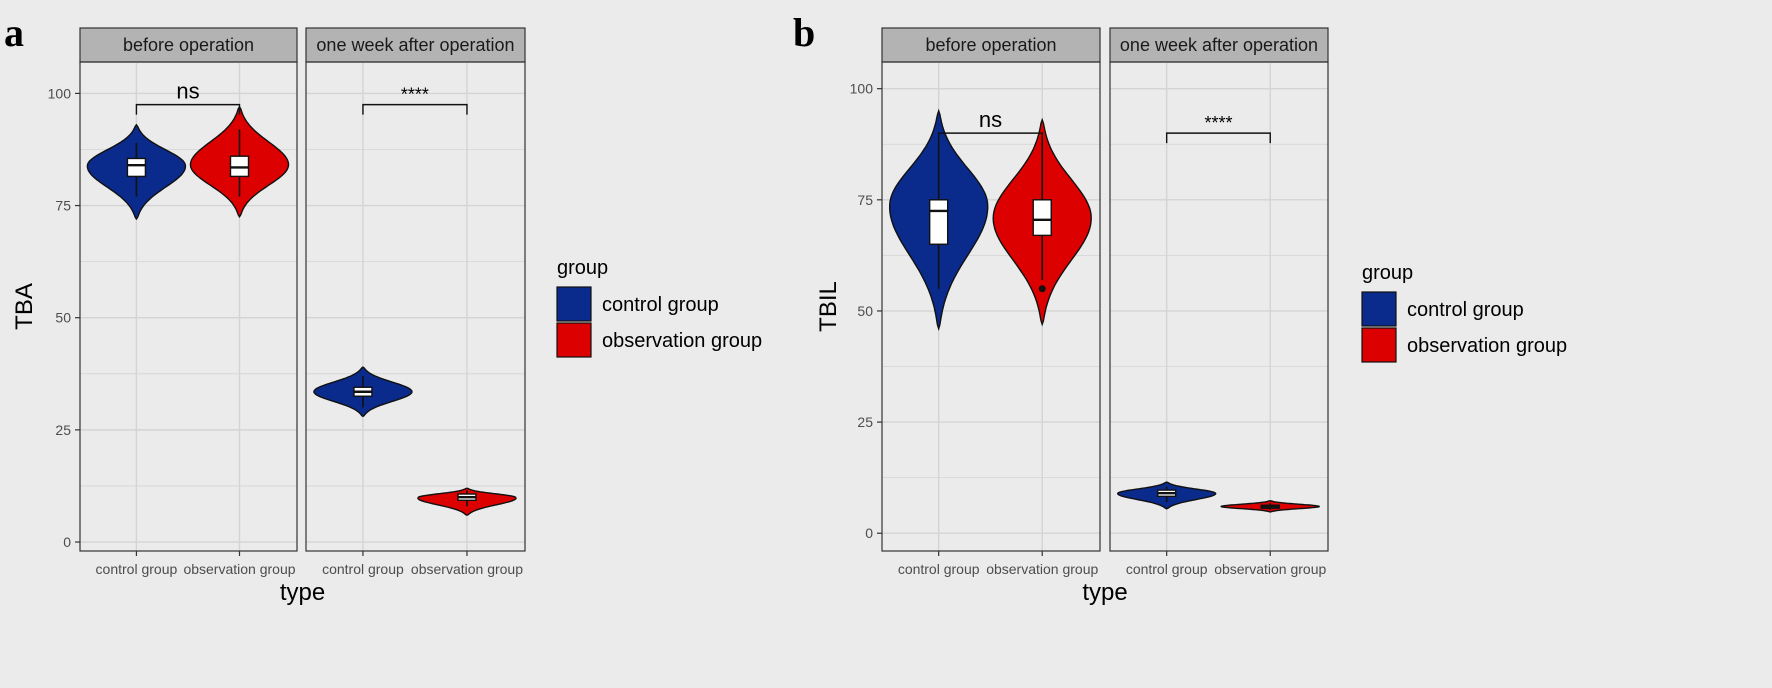 This screenshot has width=1772, height=688. Describe the element at coordinates (24, 306) in the screenshot. I see `y-axis-title: TBA` at that location.